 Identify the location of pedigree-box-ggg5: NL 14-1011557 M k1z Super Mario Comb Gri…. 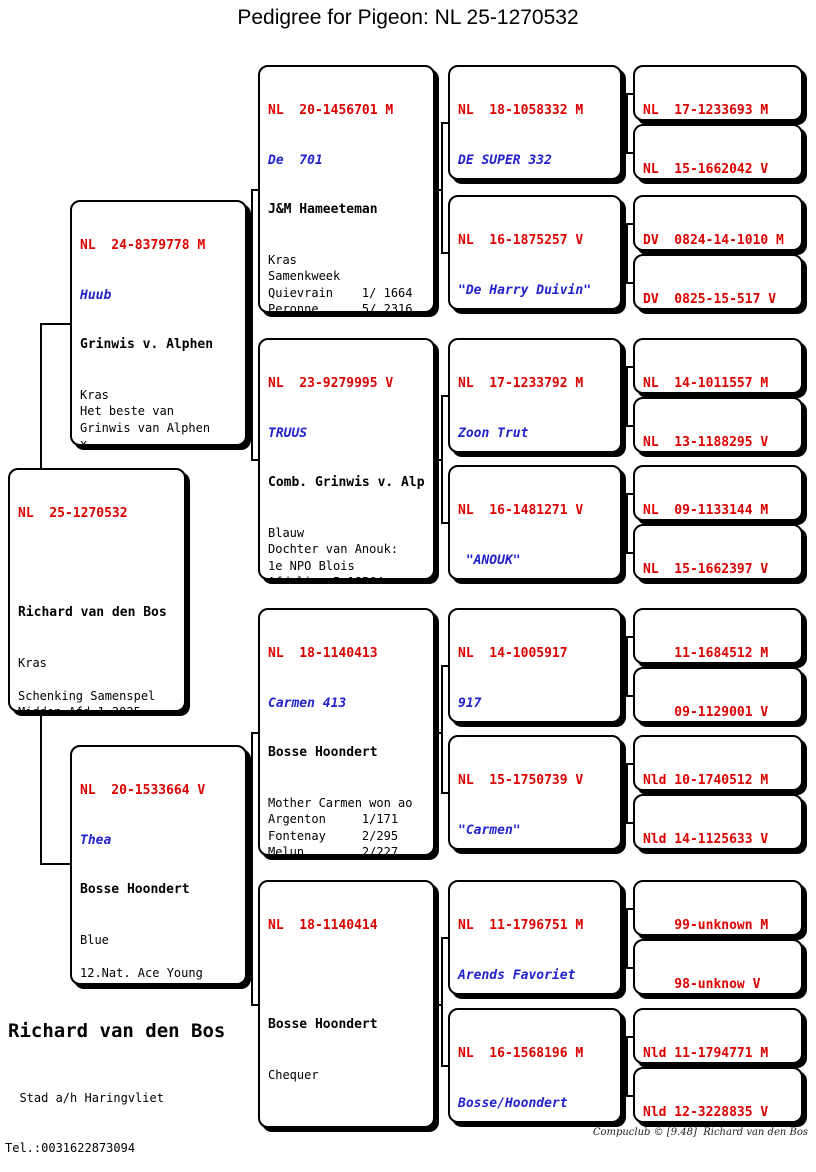
(718, 366).